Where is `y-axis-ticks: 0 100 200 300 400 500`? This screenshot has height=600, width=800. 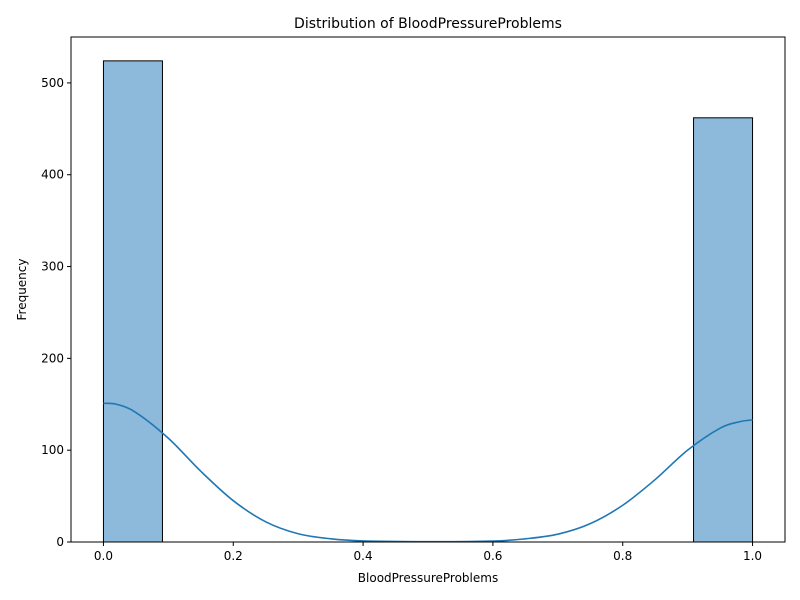 y-axis-ticks: 0 100 200 300 400 500 is located at coordinates (56, 312).